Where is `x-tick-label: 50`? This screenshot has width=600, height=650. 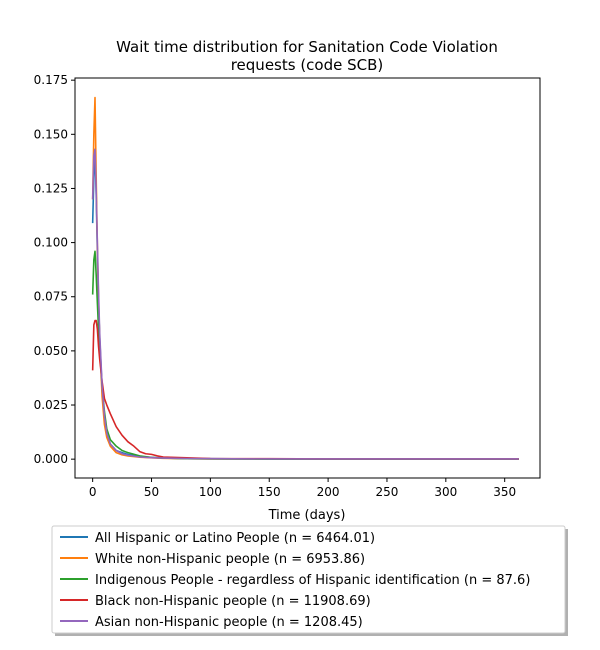 x-tick-label: 50 is located at coordinates (151, 492).